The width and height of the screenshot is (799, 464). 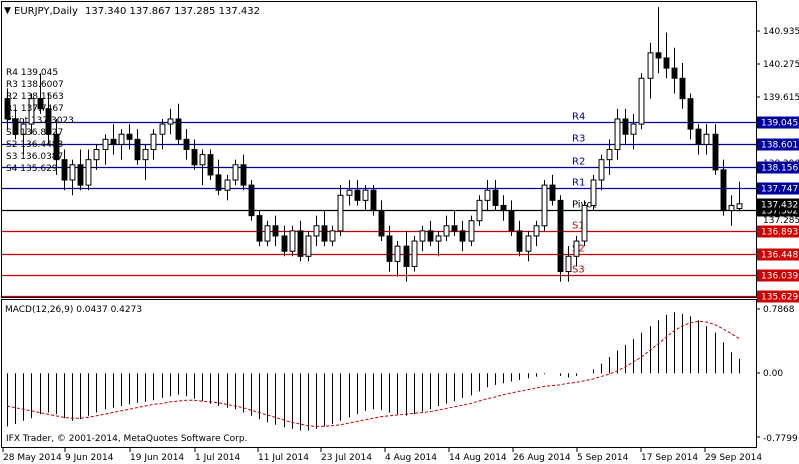 What do you see at coordinates (578, 183) in the screenshot?
I see `pivot-name-r1: R1` at bounding box center [578, 183].